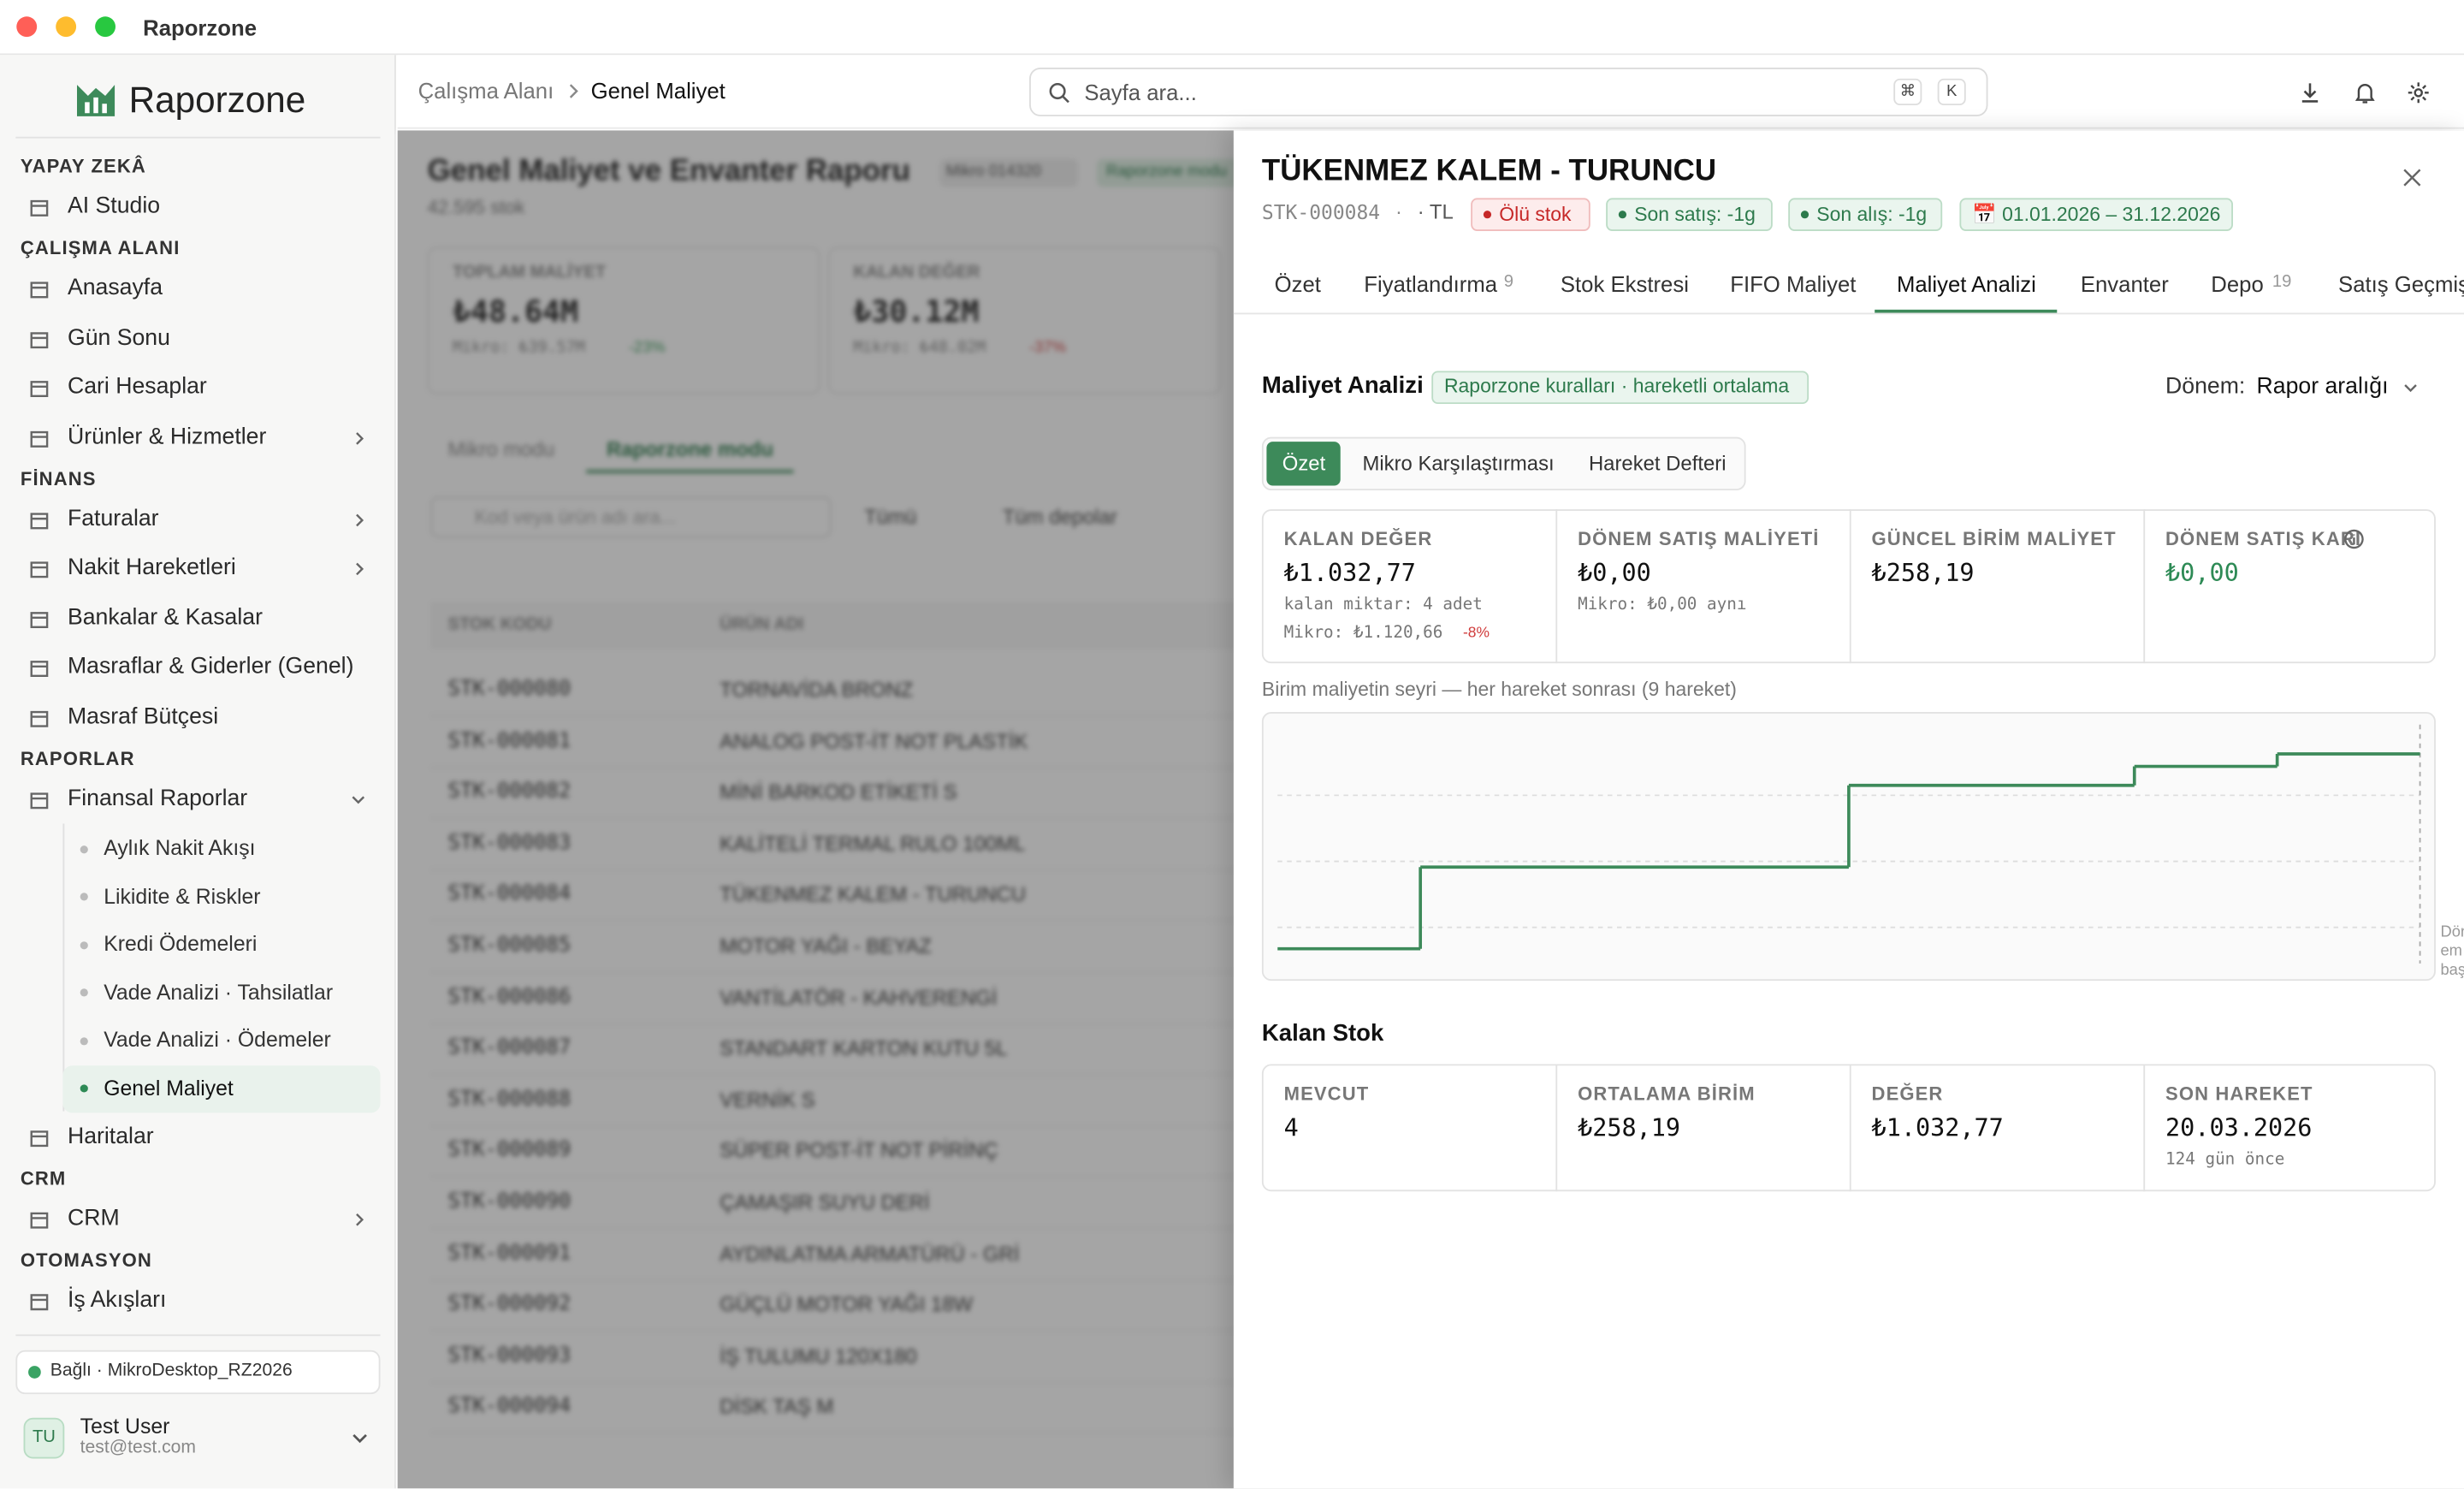  Describe the element at coordinates (870, 1253) in the screenshot. I see `cell: AYDINLATMA ARMATÜRÜ - GRİ` at that location.